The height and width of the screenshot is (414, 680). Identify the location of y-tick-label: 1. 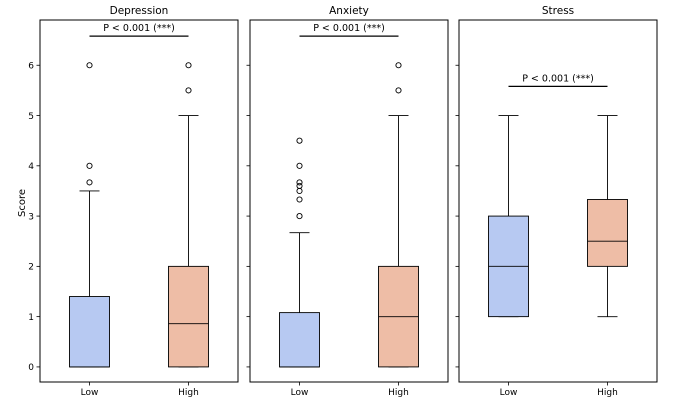
(31, 318).